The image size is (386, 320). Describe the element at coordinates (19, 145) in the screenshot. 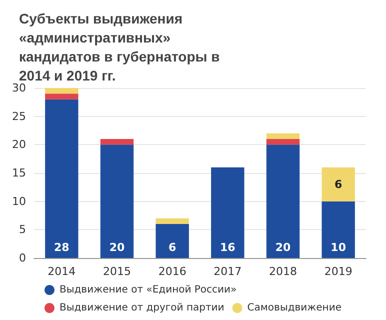

I see `y-tick-label: 20` at that location.